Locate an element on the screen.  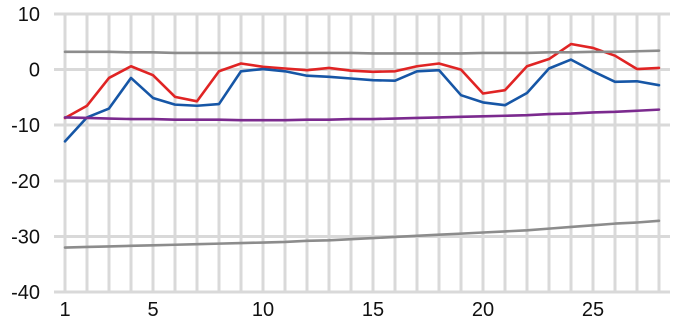
x-tick-label: 15 is located at coordinates (373, 309).